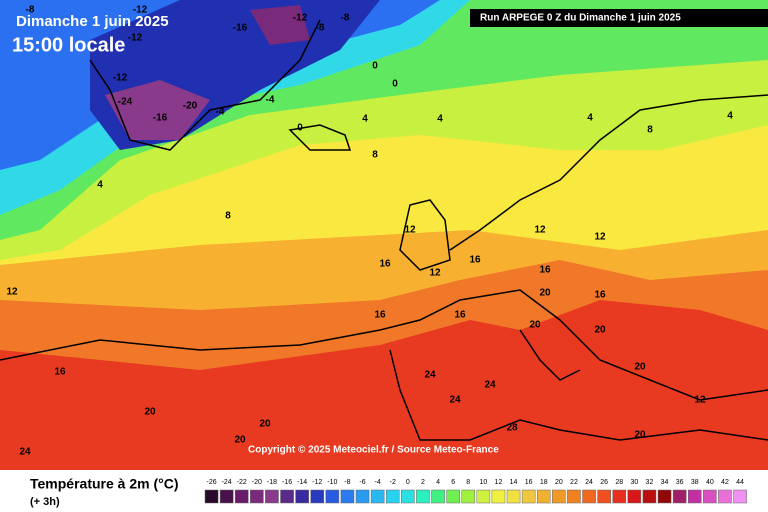 This screenshot has width=768, height=512. What do you see at coordinates (104, 484) in the screenshot?
I see `legend-title: Température à 2m (°C)` at bounding box center [104, 484].